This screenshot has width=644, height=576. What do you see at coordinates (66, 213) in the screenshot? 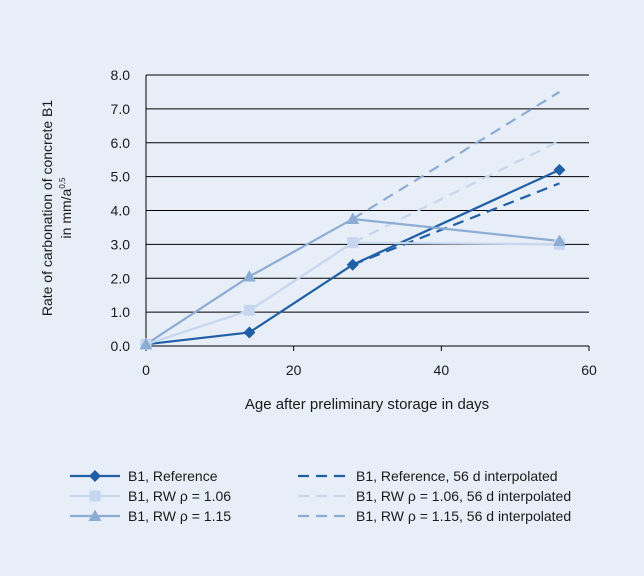
I see `y-axis-label-unit: in mm/a` at bounding box center [66, 213].